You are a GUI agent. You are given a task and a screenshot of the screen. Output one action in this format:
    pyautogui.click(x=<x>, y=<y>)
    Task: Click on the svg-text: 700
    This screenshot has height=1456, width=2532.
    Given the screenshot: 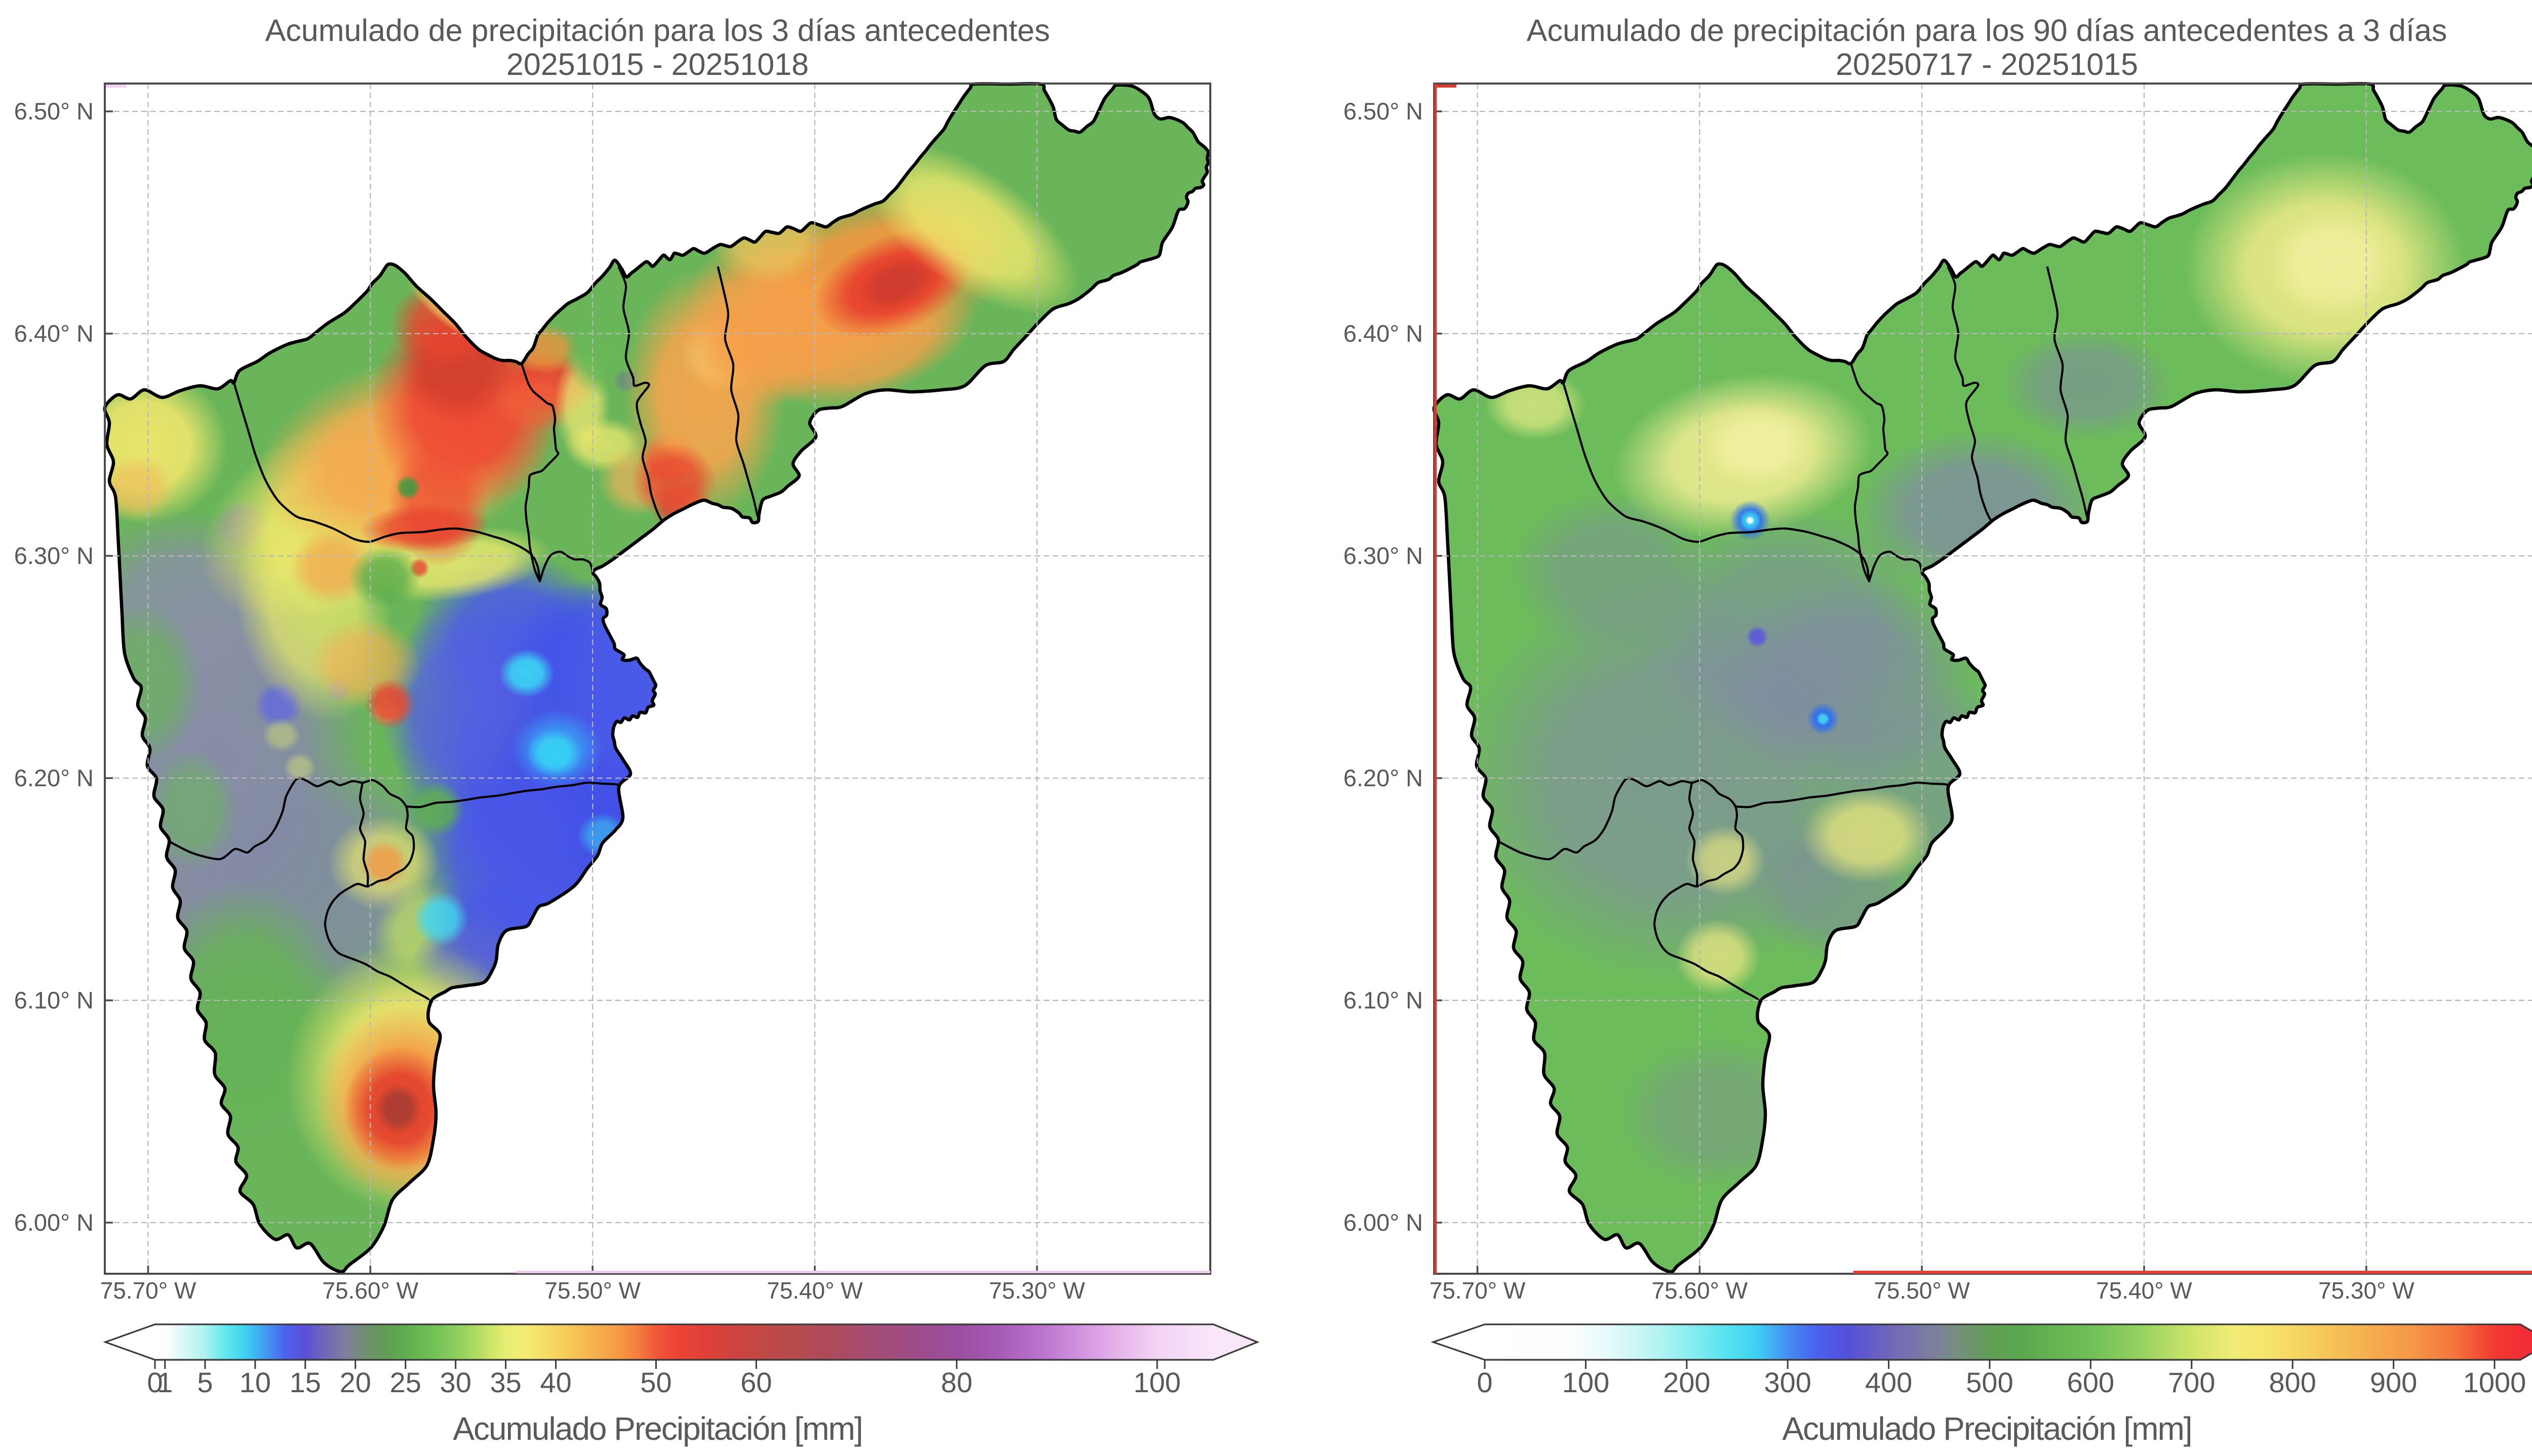 What is the action you would take?
    pyautogui.click(x=2191, y=1382)
    